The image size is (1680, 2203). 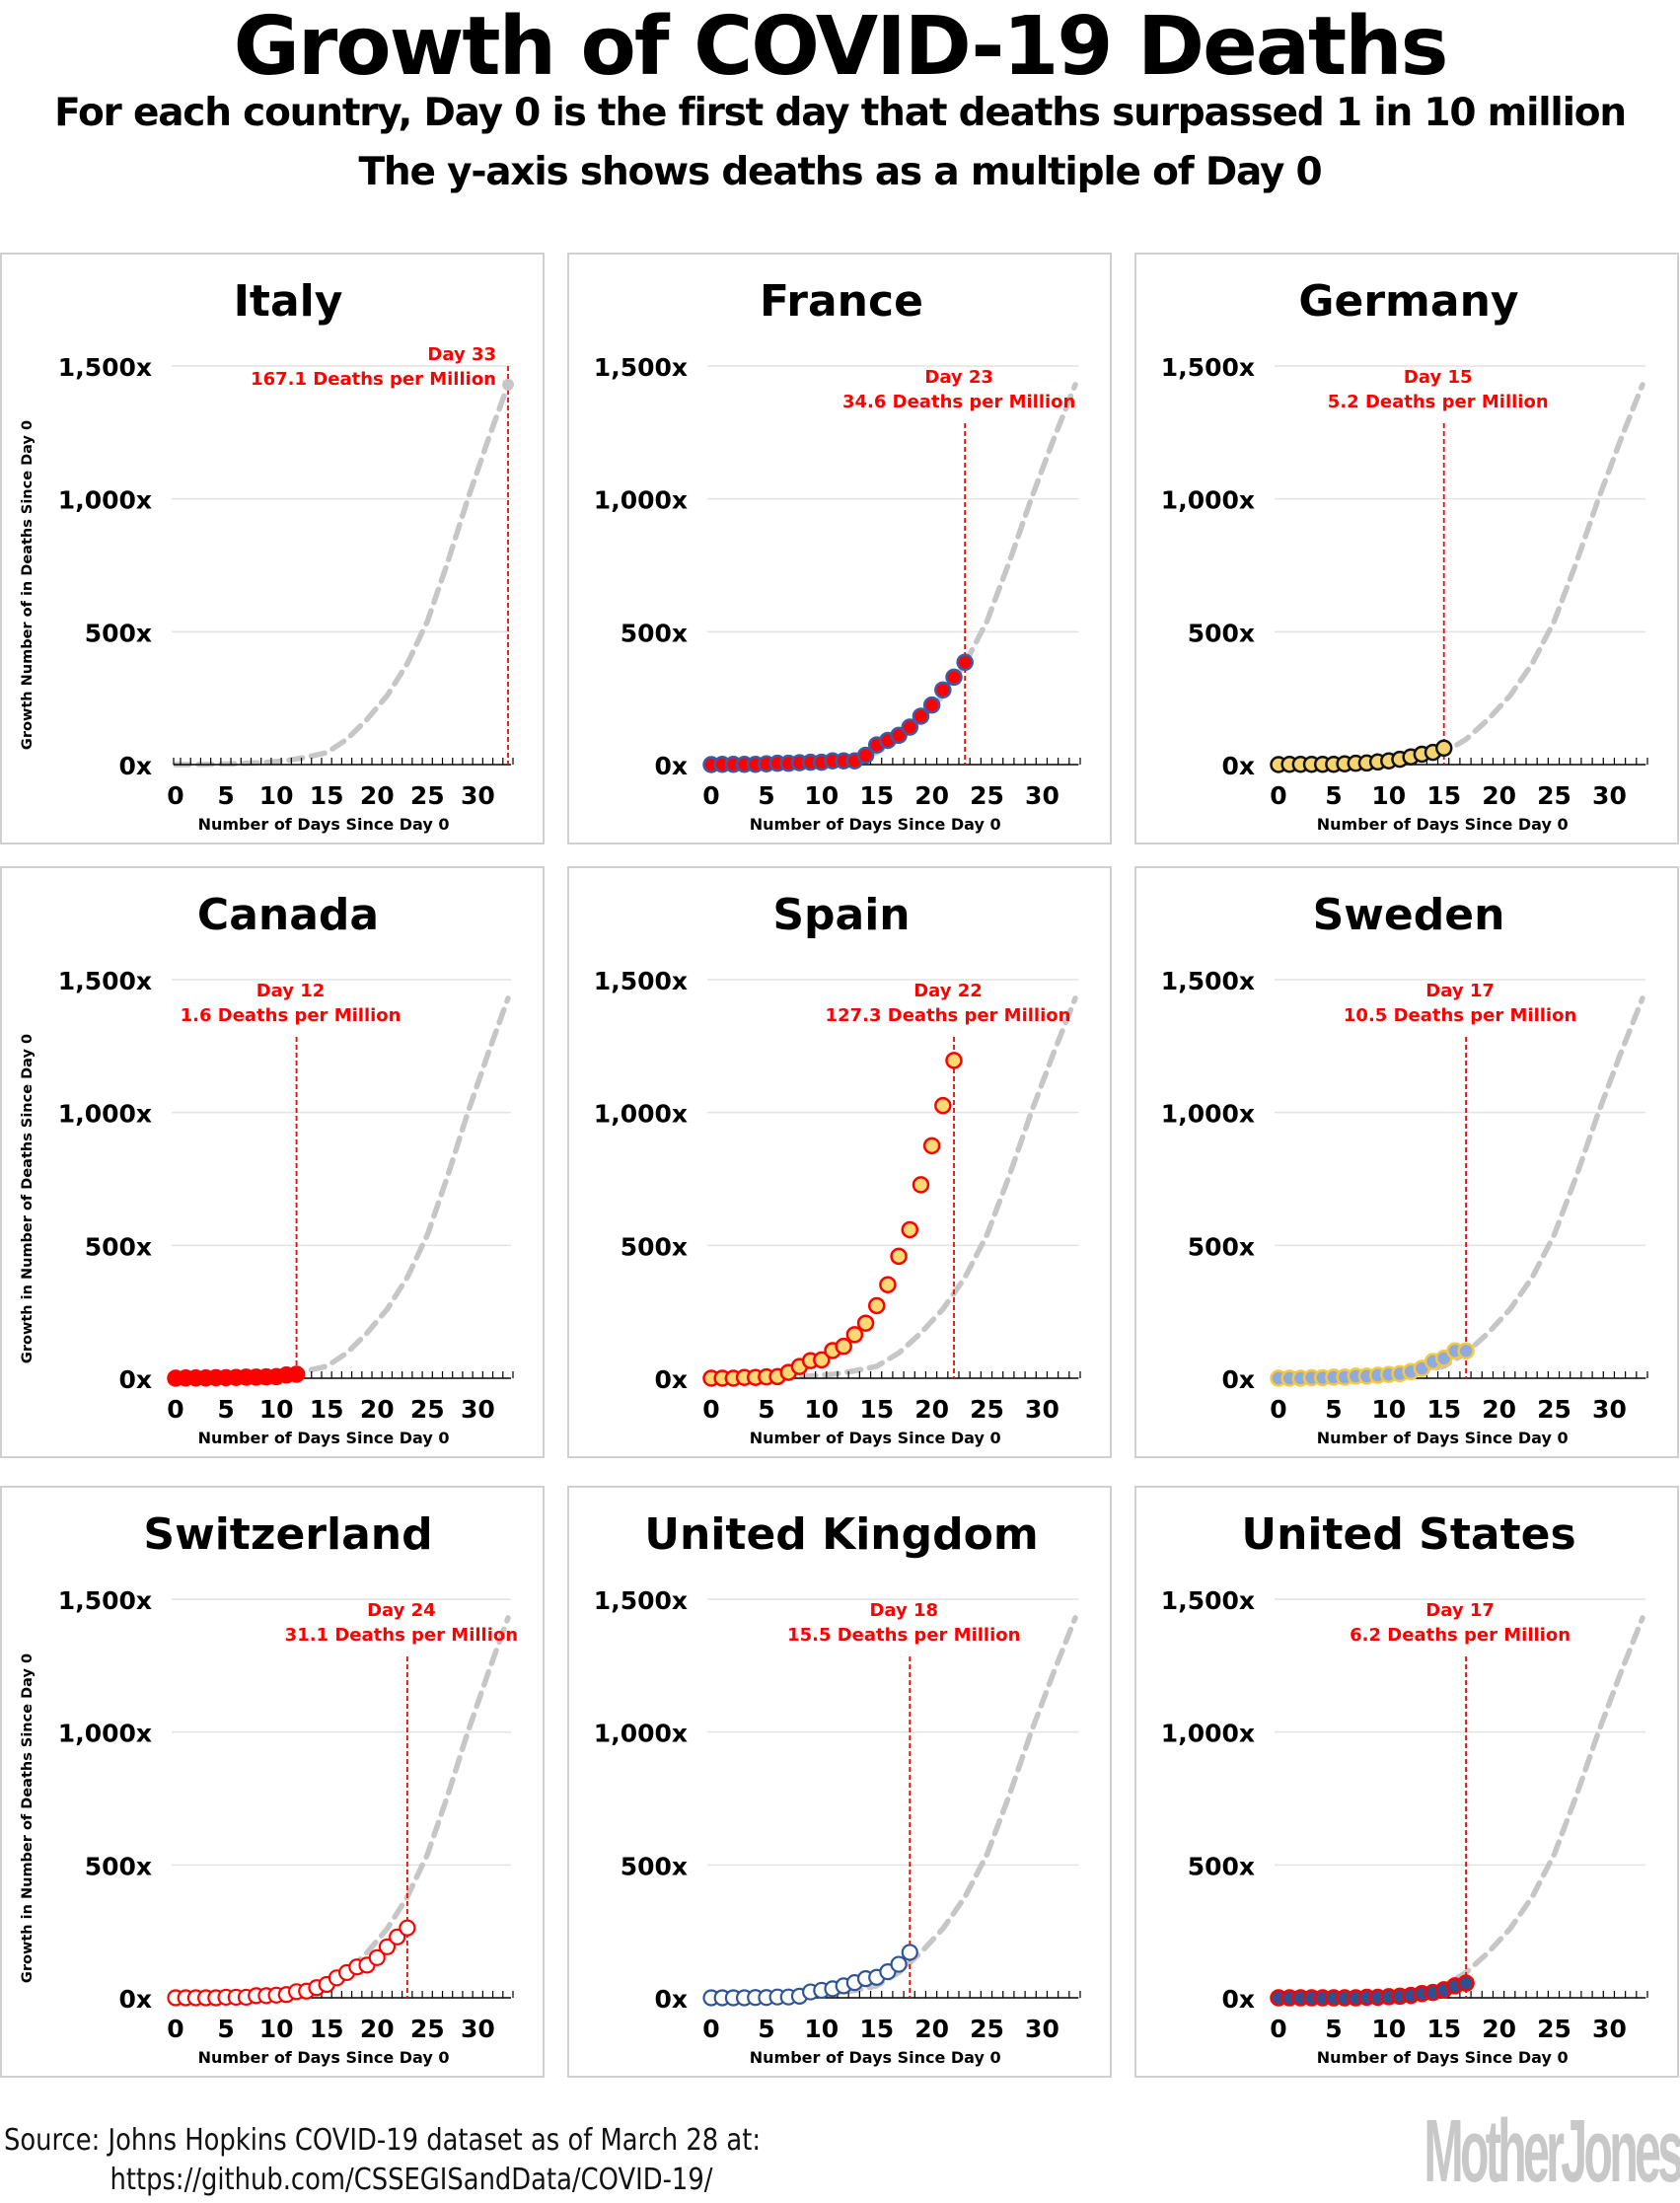 What do you see at coordinates (291, 1015) in the screenshot?
I see `annotation-deaths-per-million: 1.6 Deaths per Million` at bounding box center [291, 1015].